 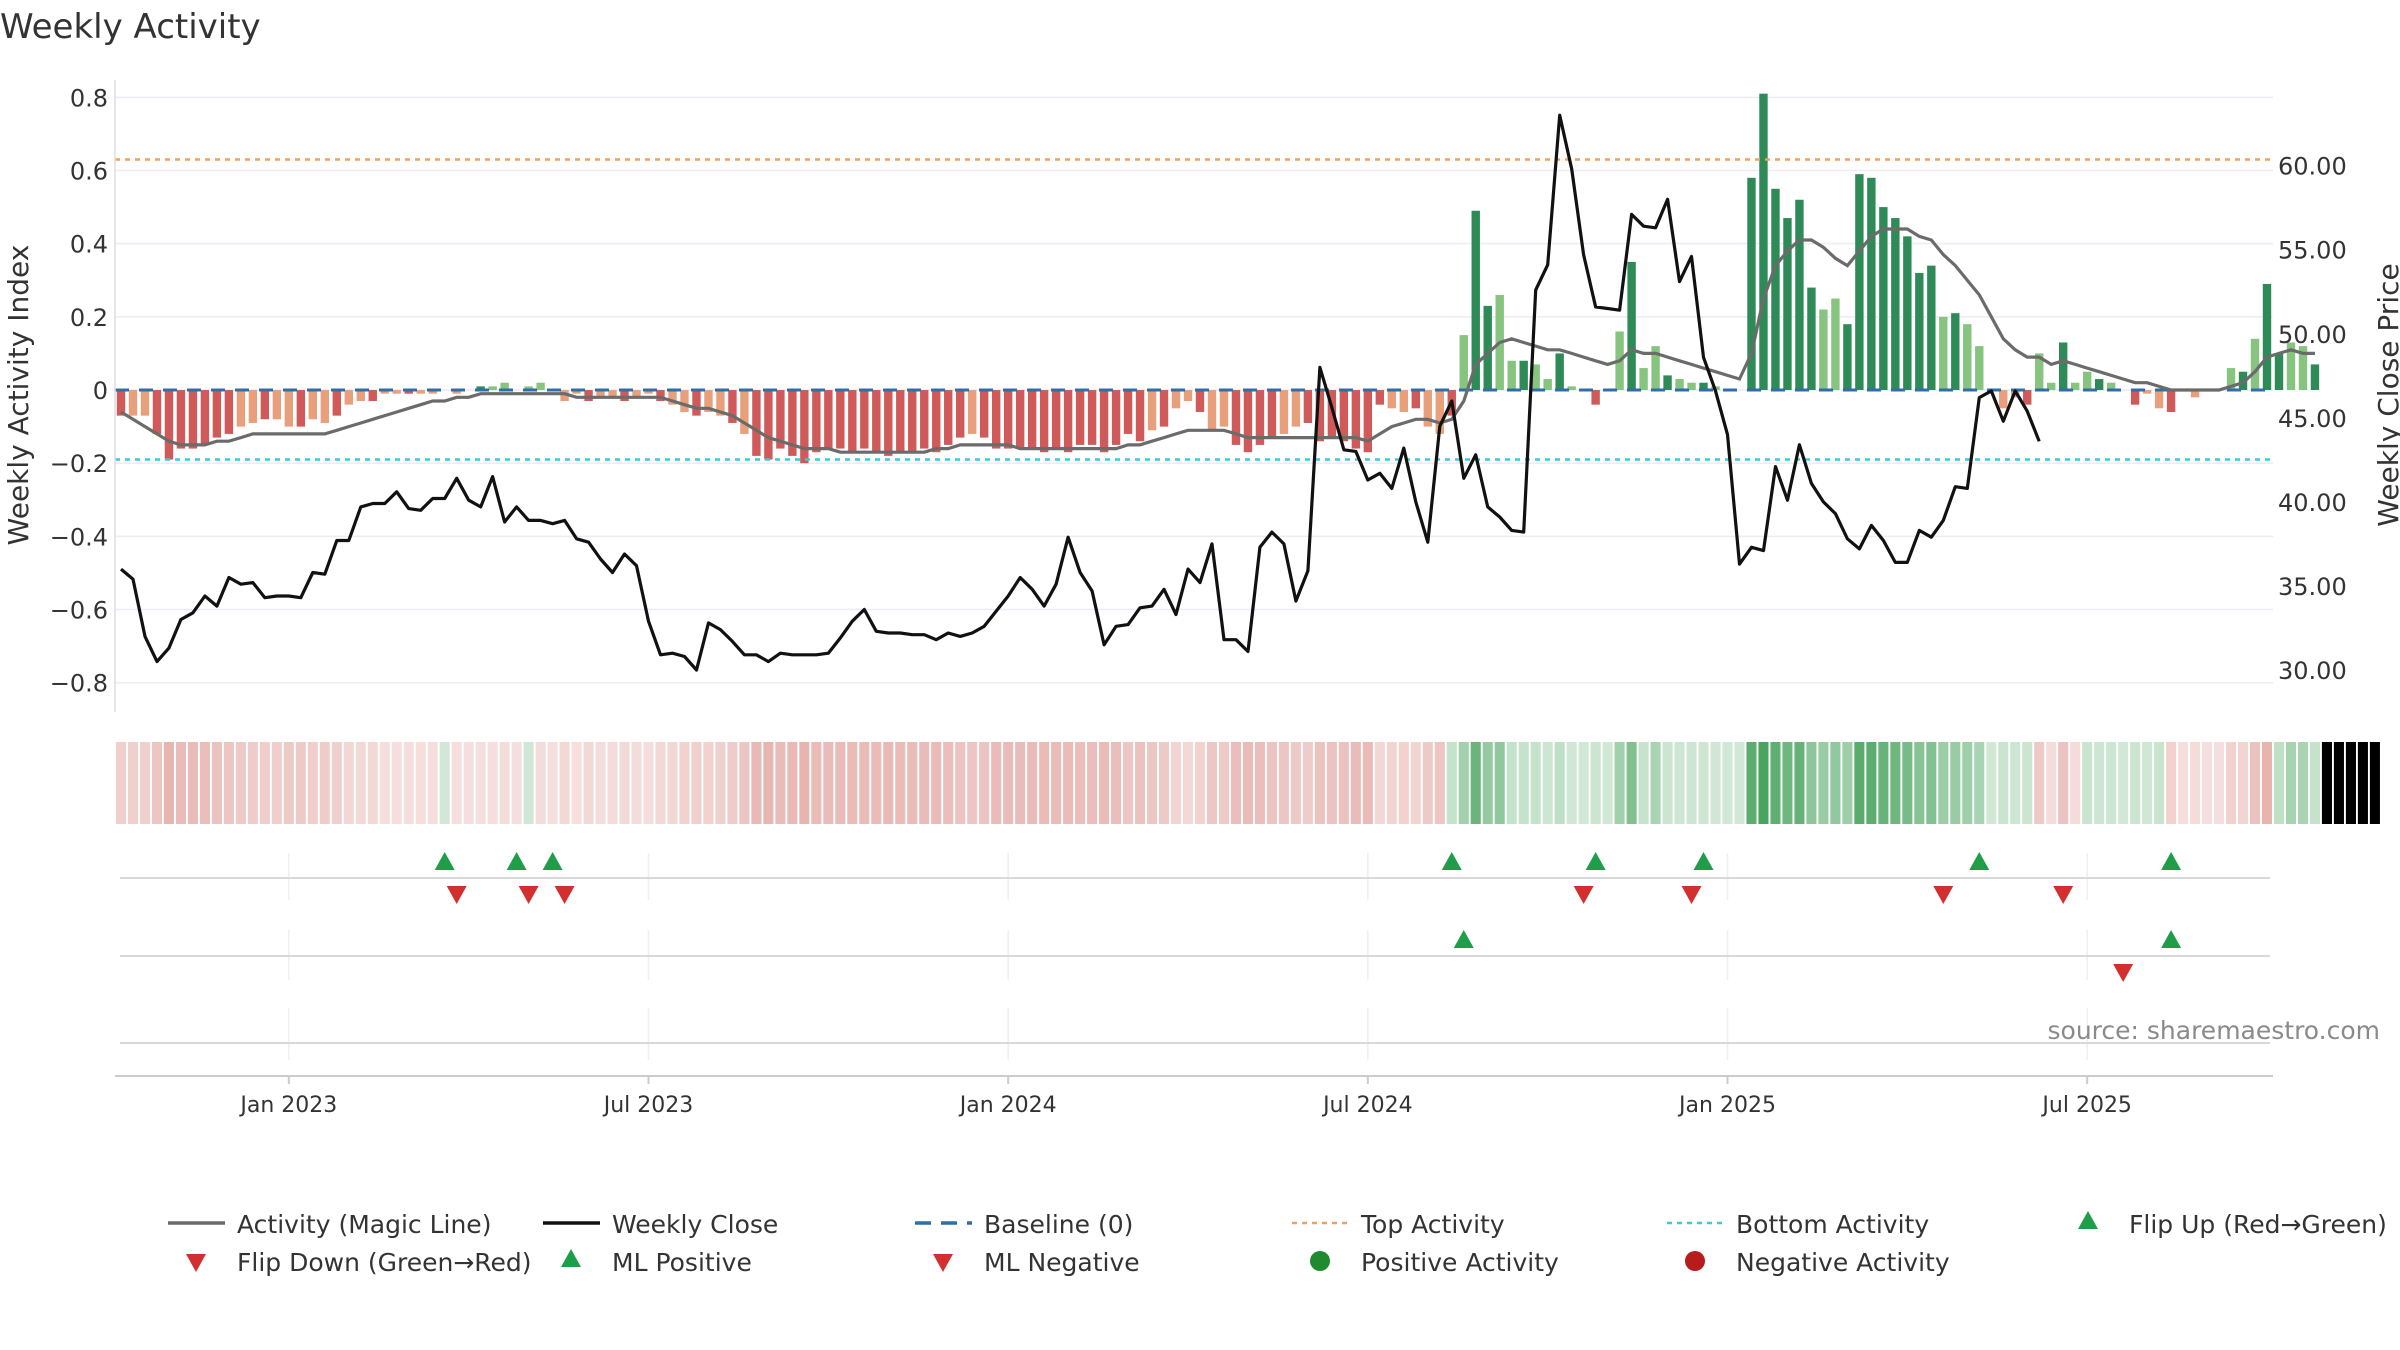 What do you see at coordinates (364, 1224) in the screenshot?
I see `legend-label: Activity (Magic Line)` at bounding box center [364, 1224].